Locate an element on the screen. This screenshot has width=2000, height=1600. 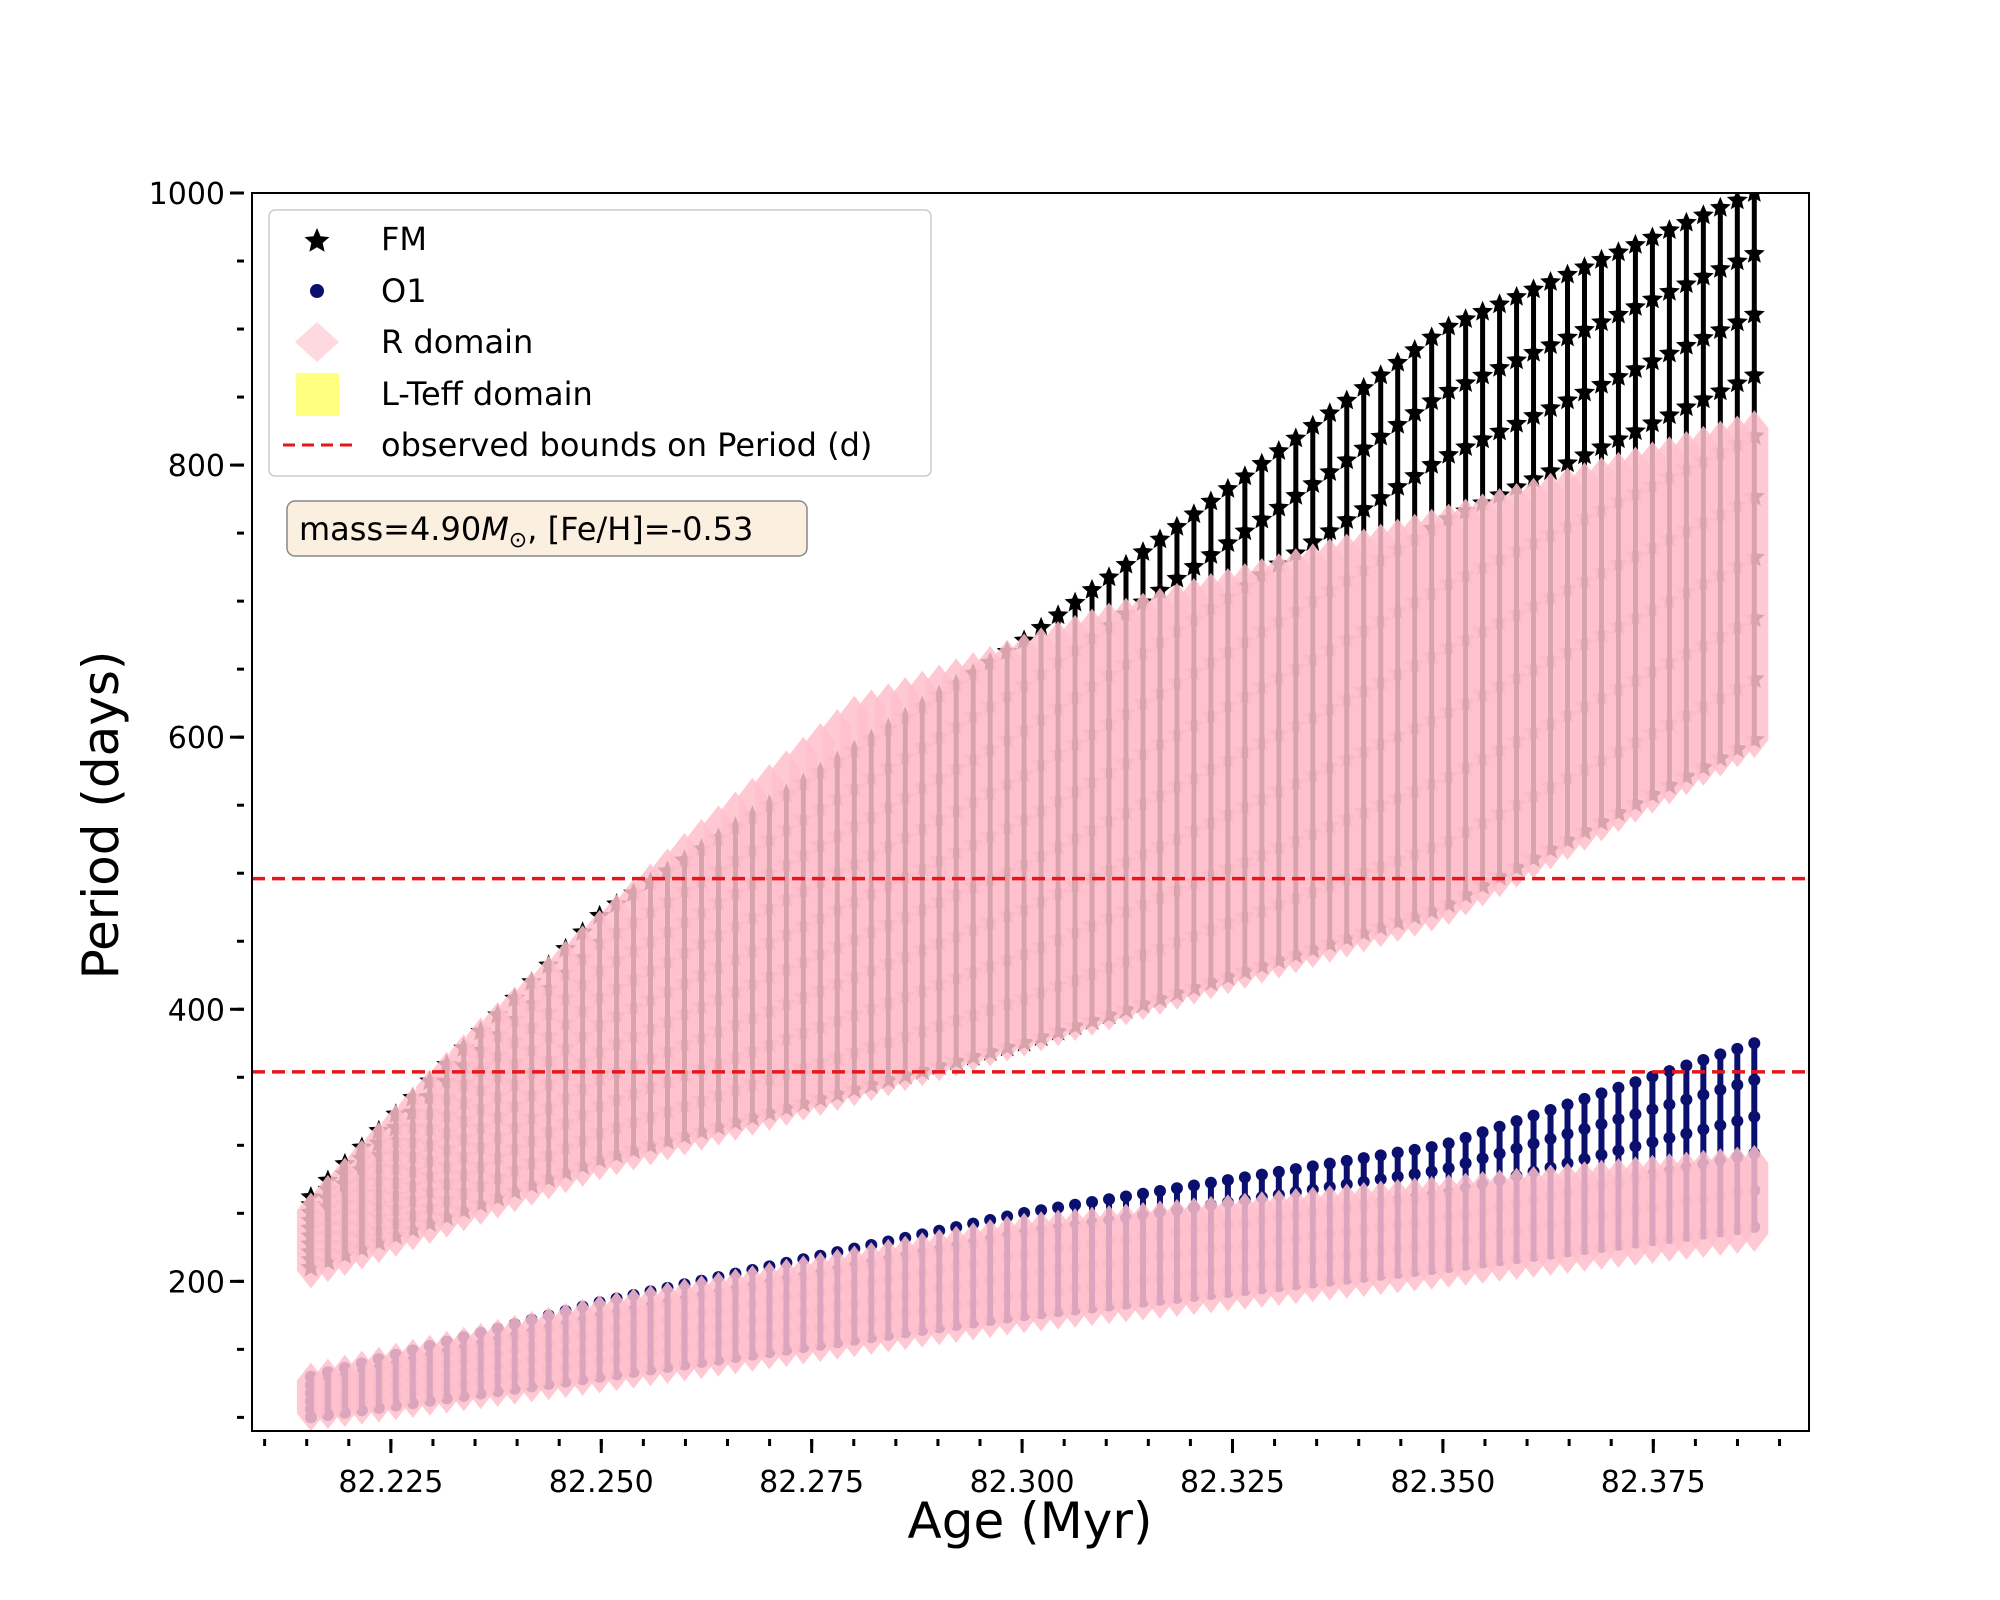
annotation-text: mass=4.90M⊙, [Fe/H]=-0.53 is located at coordinates (526, 531).